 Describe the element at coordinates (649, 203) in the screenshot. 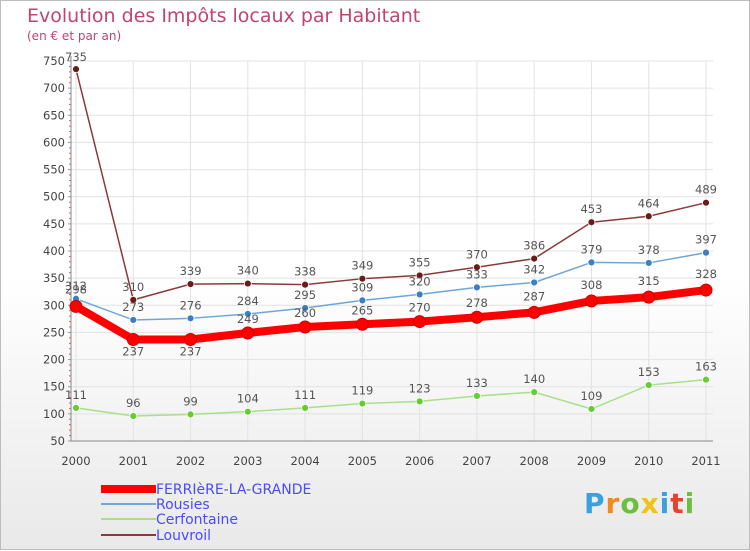

I see `data-label: 464` at that location.